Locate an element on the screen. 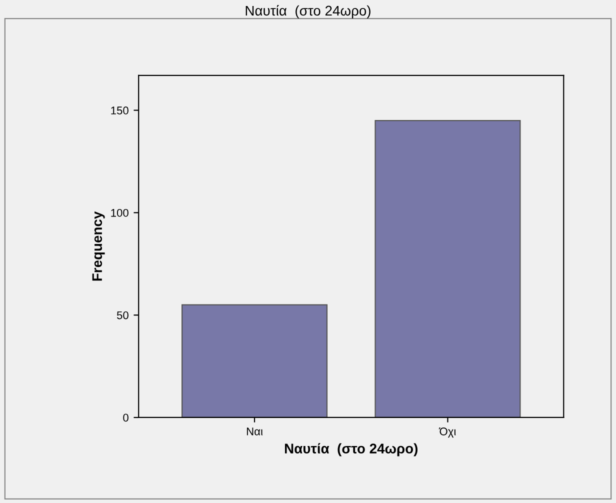 This screenshot has width=616, height=503. y-axis-title: Frequency is located at coordinates (98, 246).